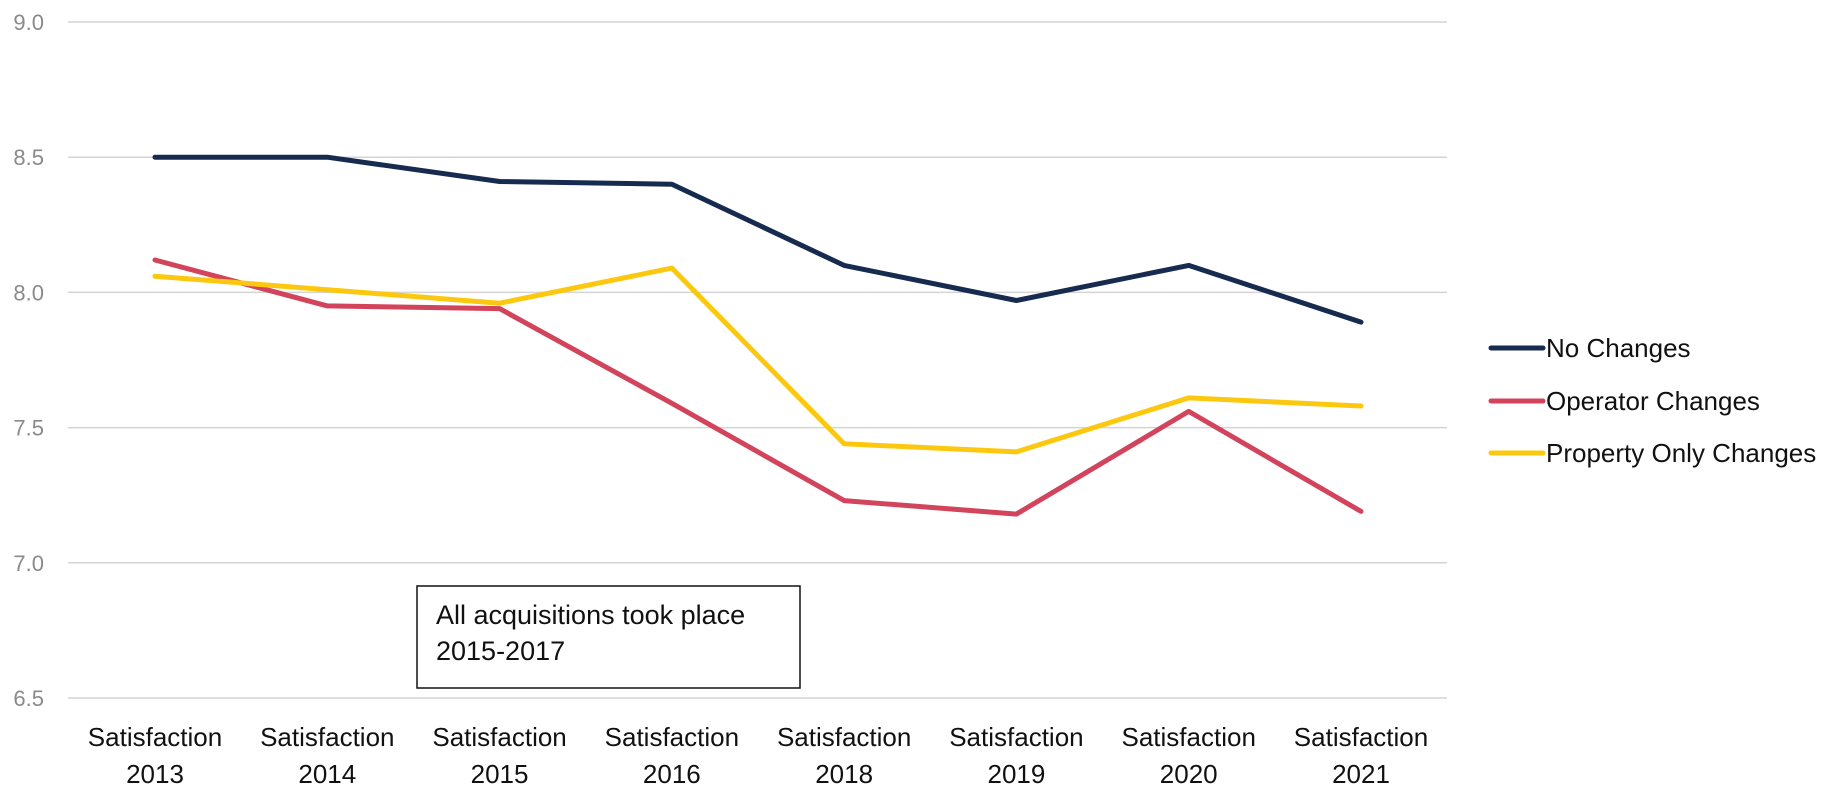 The height and width of the screenshot is (788, 1831). What do you see at coordinates (500, 651) in the screenshot?
I see `annotation-line-2: 2015-2017` at bounding box center [500, 651].